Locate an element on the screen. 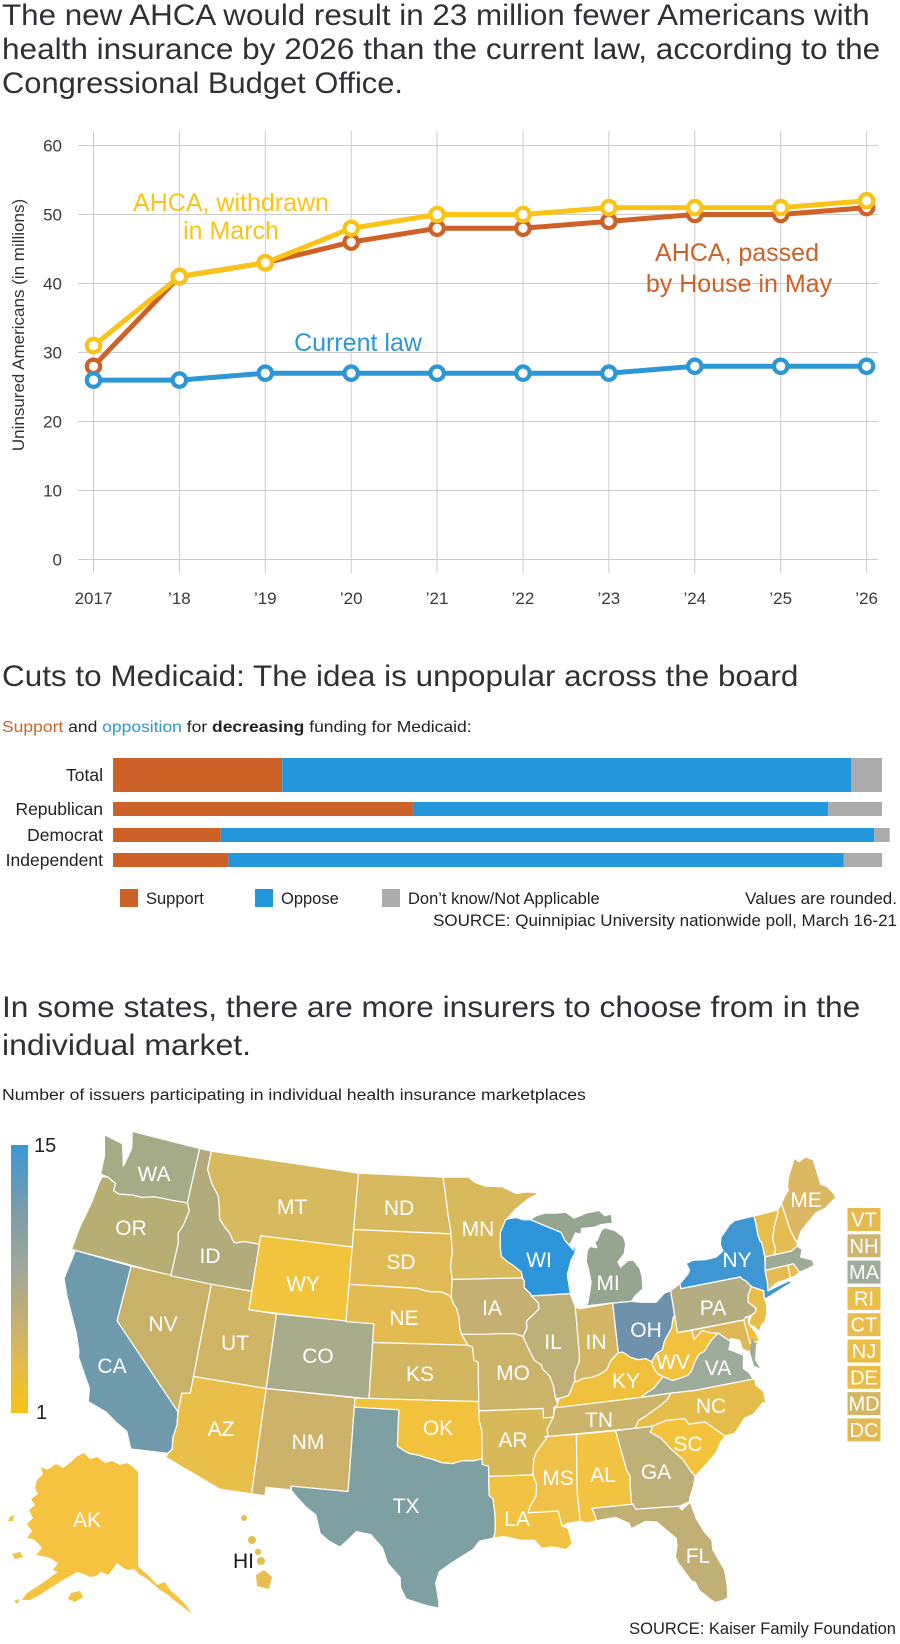 The height and width of the screenshot is (1644, 900). svg-text: AHCA, passed is located at coordinates (737, 253).